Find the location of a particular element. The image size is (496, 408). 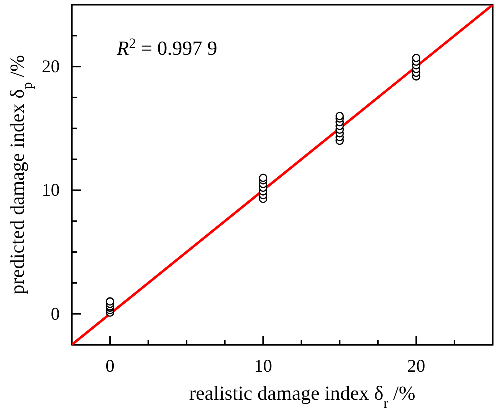

y-tick-label: 20 is located at coordinates (51, 66).